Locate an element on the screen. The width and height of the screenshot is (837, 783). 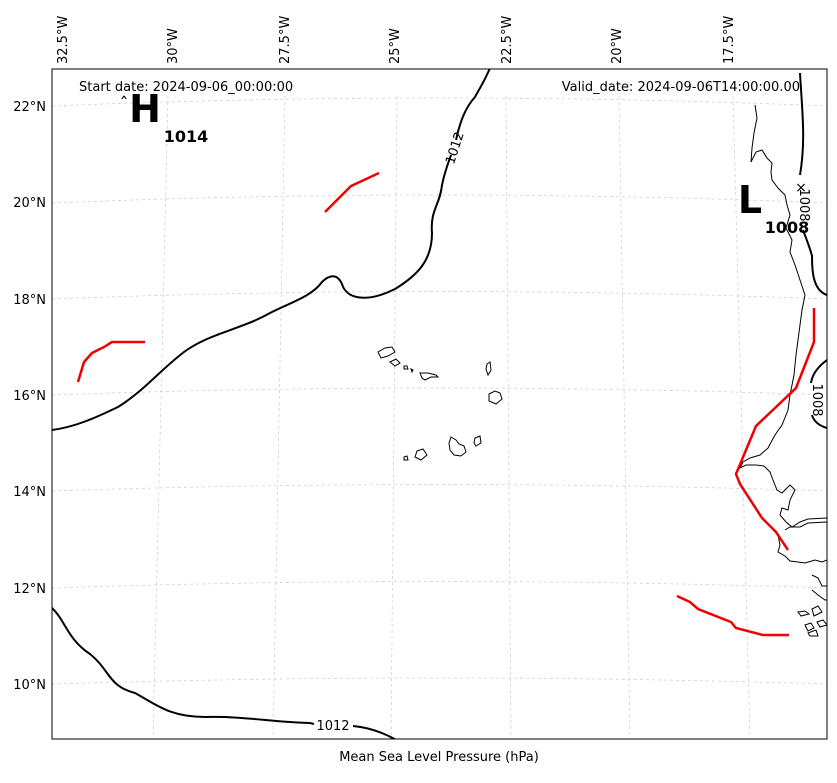
sao-vicente-island is located at coordinates (395, 362).